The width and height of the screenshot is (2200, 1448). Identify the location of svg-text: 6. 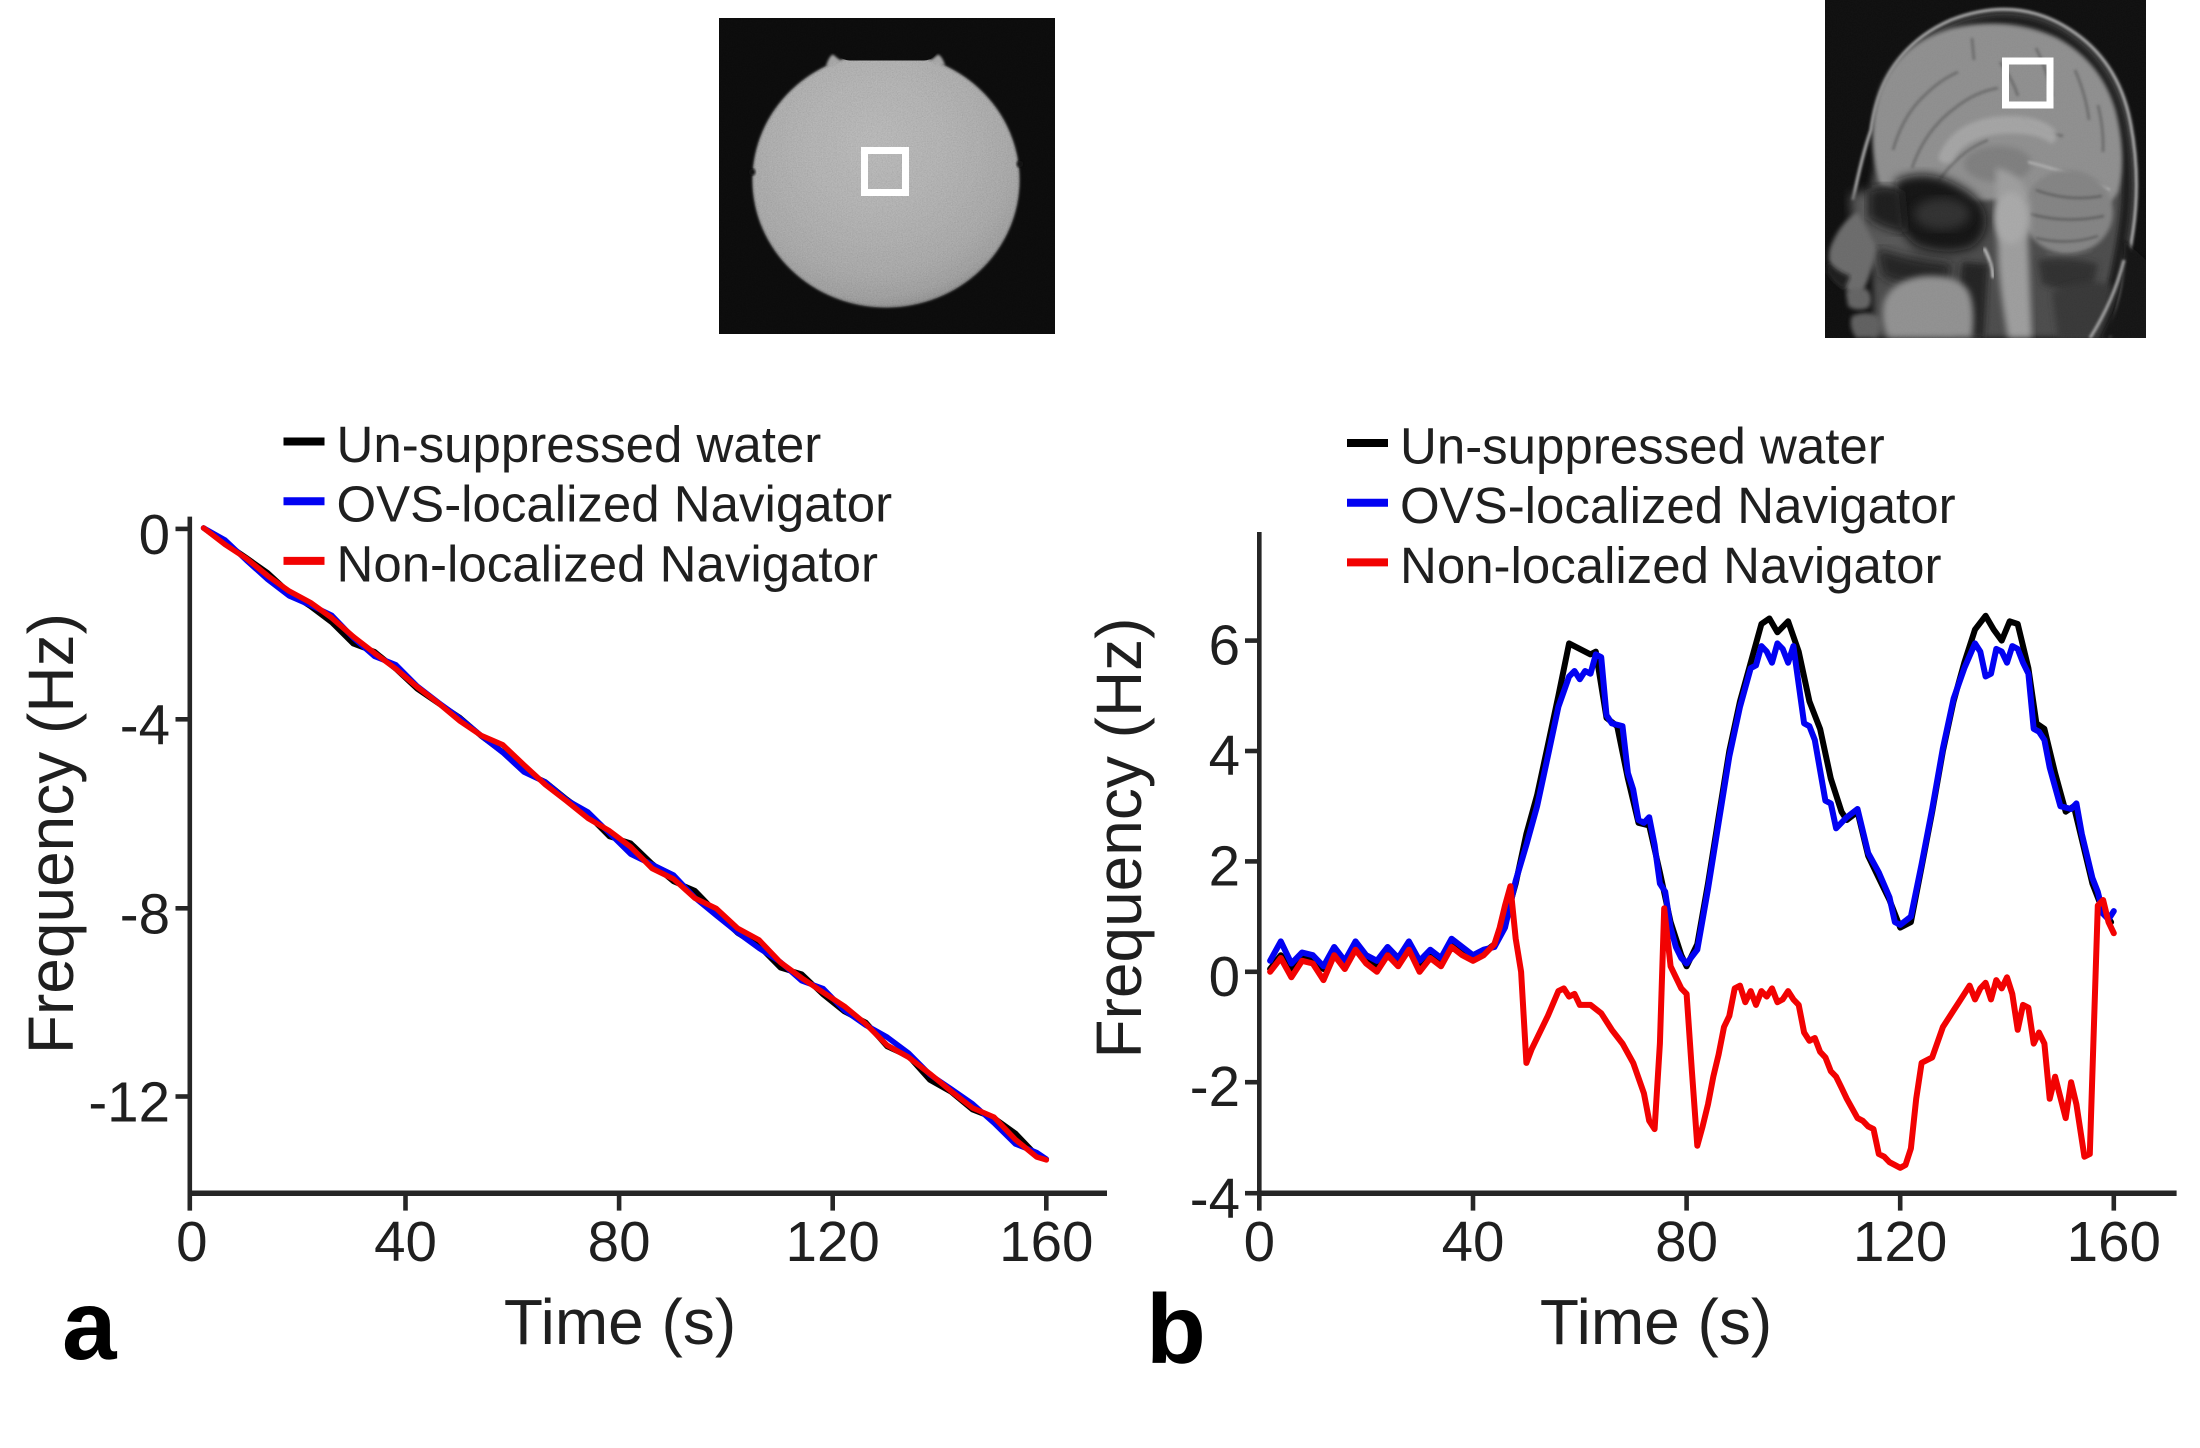
(1224, 645).